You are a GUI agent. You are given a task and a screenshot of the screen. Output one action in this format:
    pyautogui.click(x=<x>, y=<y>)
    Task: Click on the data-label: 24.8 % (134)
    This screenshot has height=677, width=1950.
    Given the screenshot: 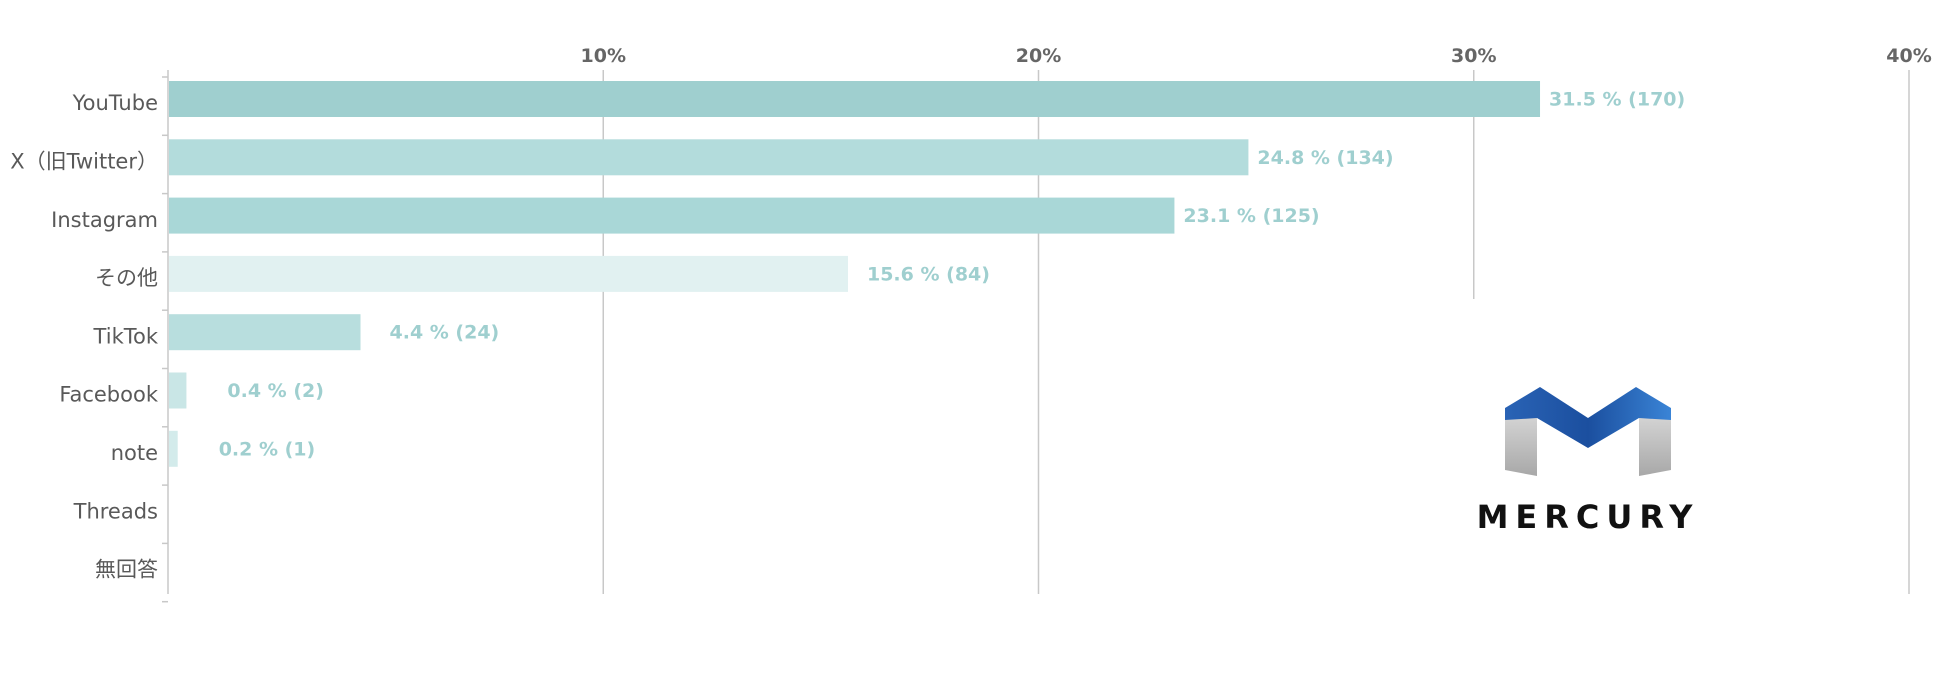 What is the action you would take?
    pyautogui.click(x=1325, y=158)
    